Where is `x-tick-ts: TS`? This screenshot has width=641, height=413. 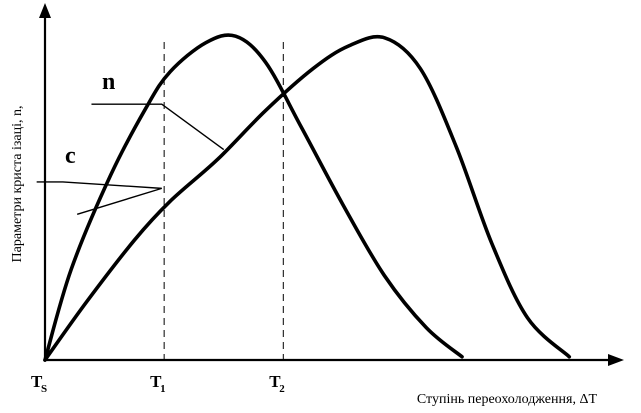 x-tick-ts: TS is located at coordinates (39, 383).